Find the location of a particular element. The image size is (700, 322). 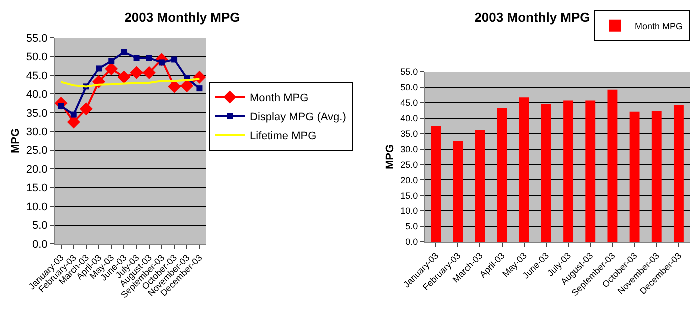

legend-label: Display MPG (Avg.) is located at coordinates (298, 118).